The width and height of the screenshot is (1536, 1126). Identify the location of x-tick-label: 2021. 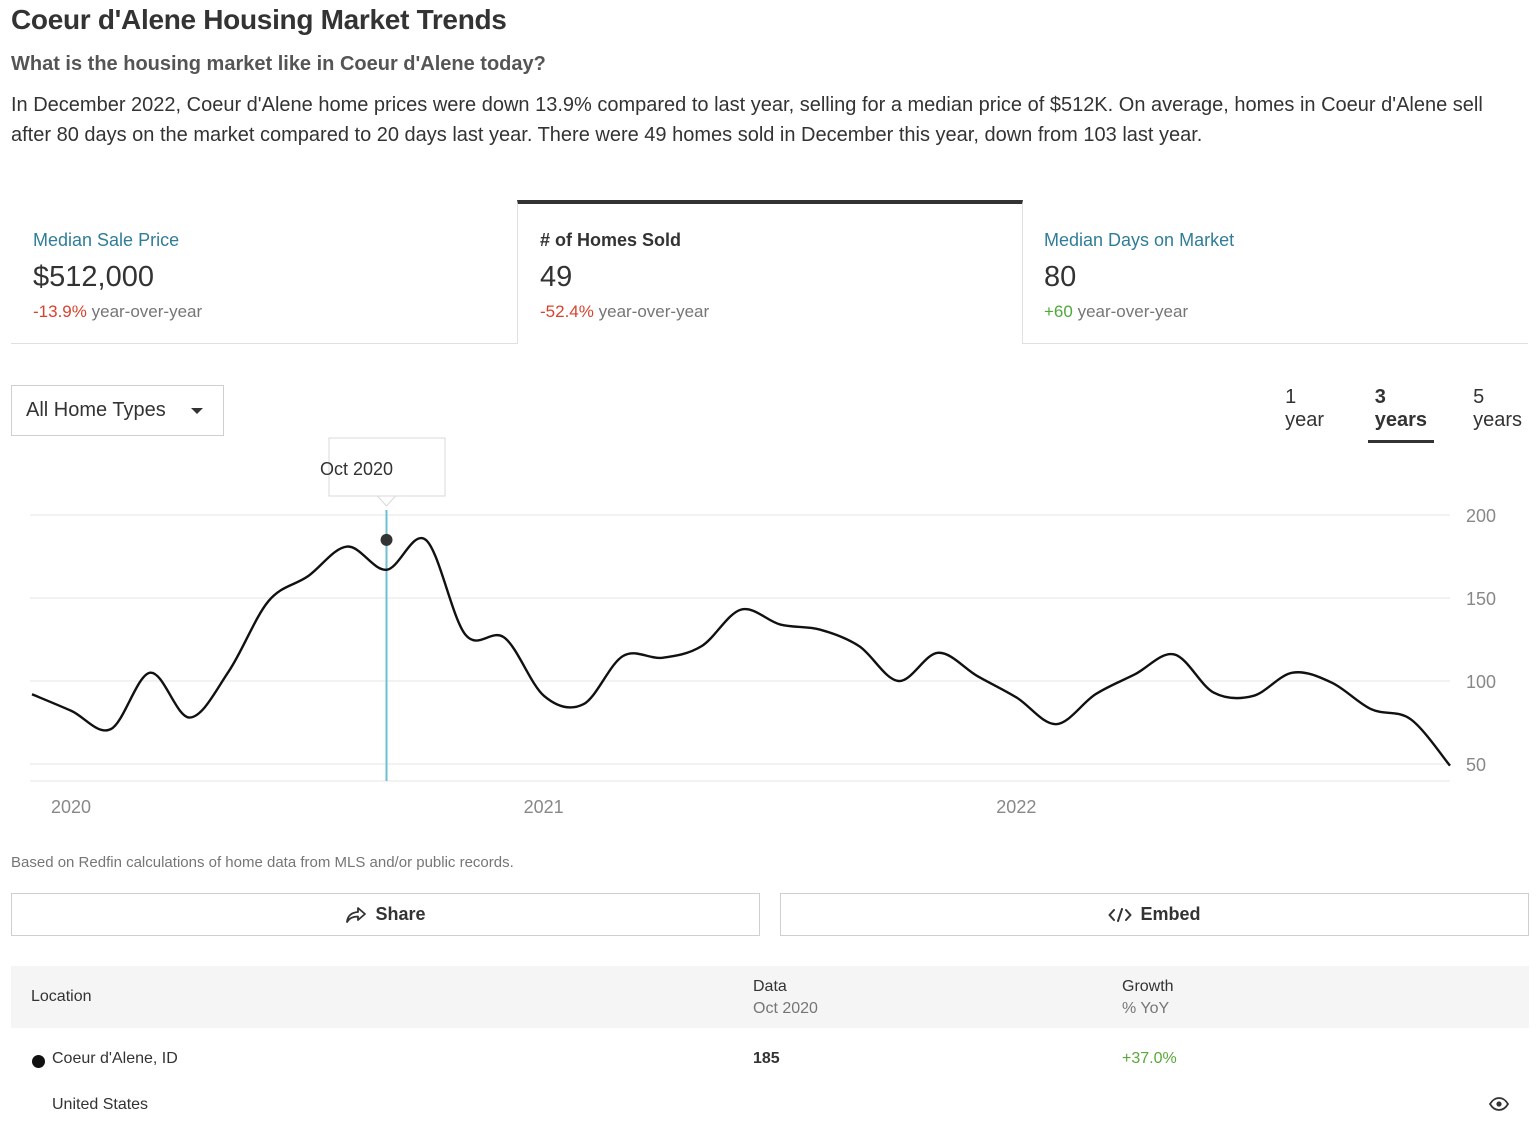
(544, 807).